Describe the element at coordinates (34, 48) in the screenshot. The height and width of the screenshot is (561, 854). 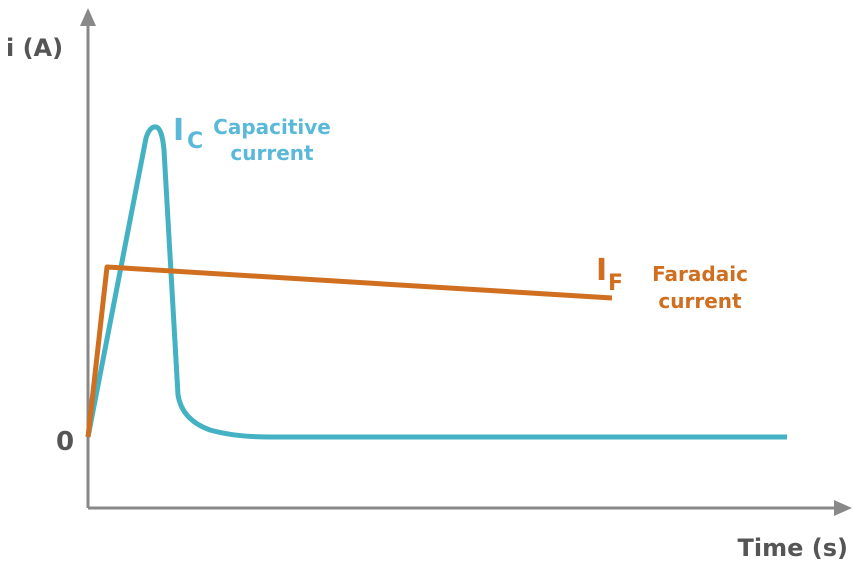
I see `y-axis-label: i (A)` at that location.